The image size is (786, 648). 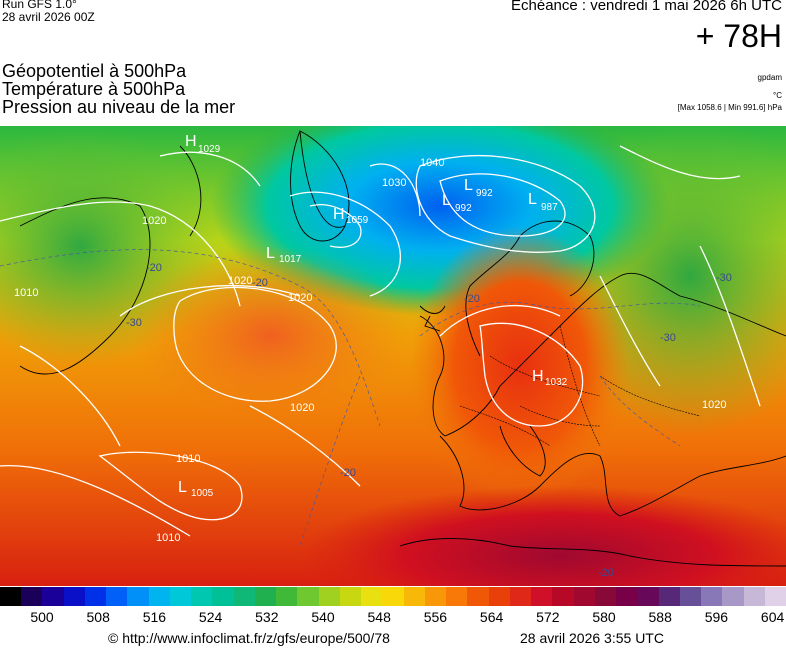 What do you see at coordinates (777, 95) in the screenshot?
I see `unit-celsius: °C` at bounding box center [777, 95].